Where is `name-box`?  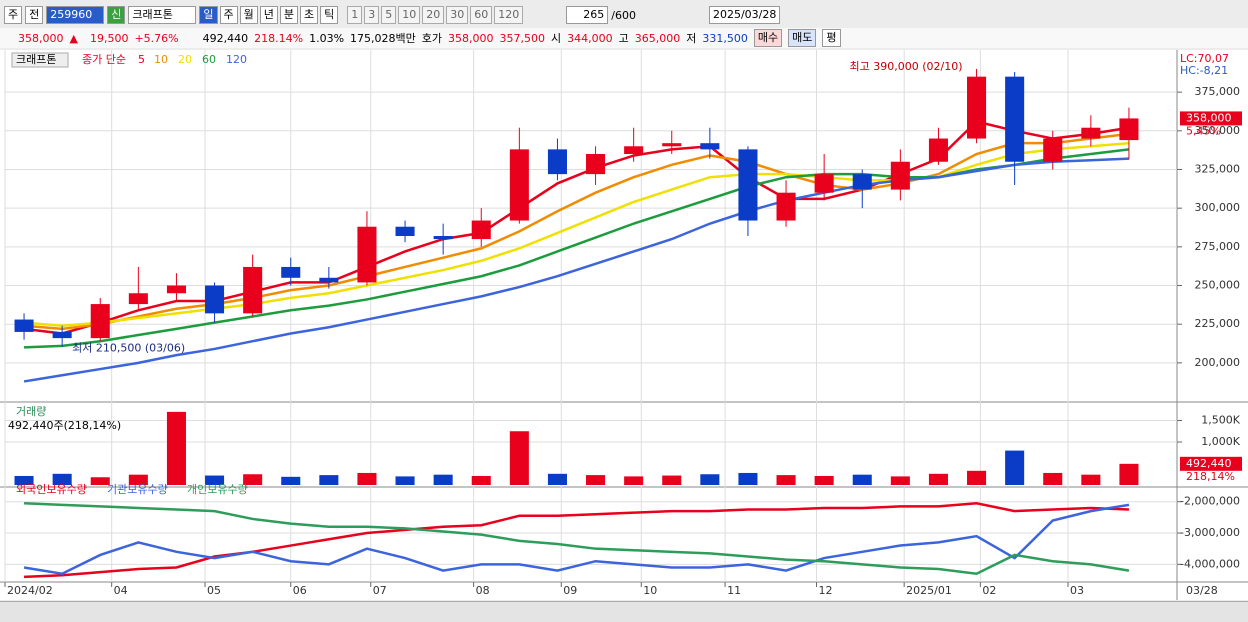 name-box is located at coordinates (40, 60).